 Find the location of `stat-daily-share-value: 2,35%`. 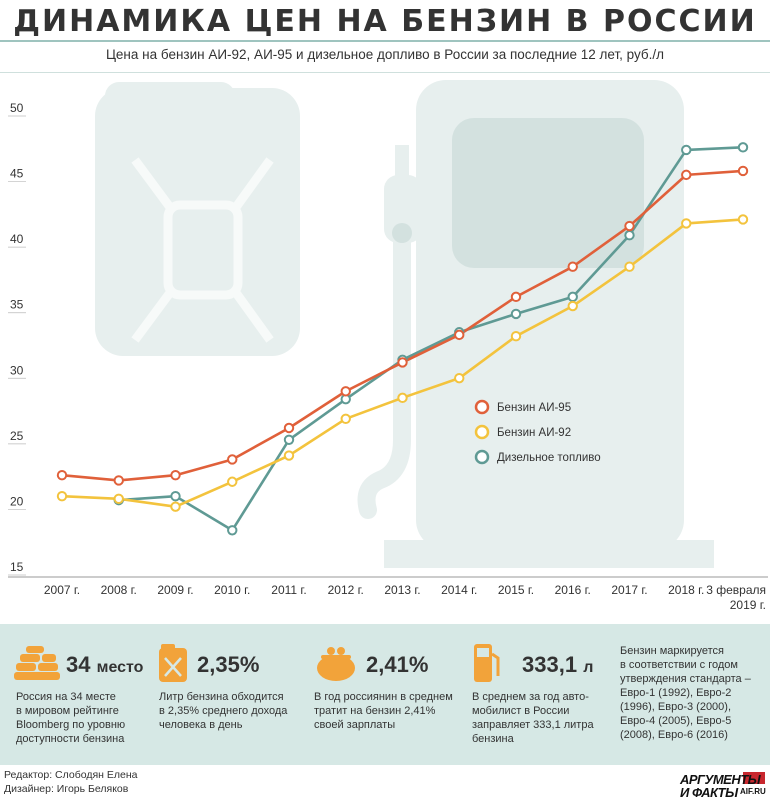

stat-daily-share-value: 2,35% is located at coordinates (228, 664).